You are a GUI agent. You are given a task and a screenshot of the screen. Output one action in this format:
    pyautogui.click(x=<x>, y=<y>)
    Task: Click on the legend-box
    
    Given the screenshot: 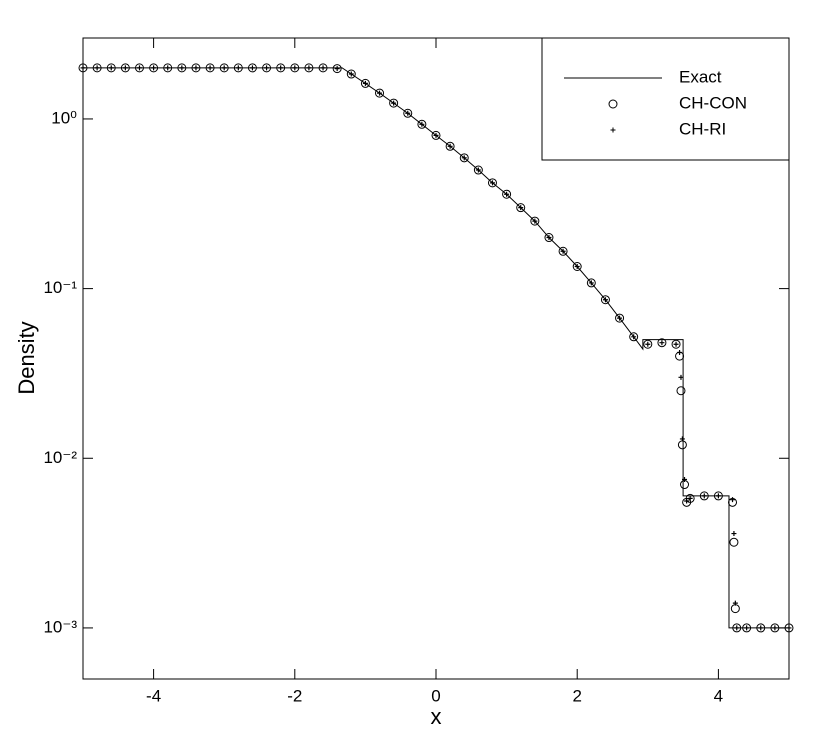 What is the action you would take?
    pyautogui.click(x=665, y=99)
    